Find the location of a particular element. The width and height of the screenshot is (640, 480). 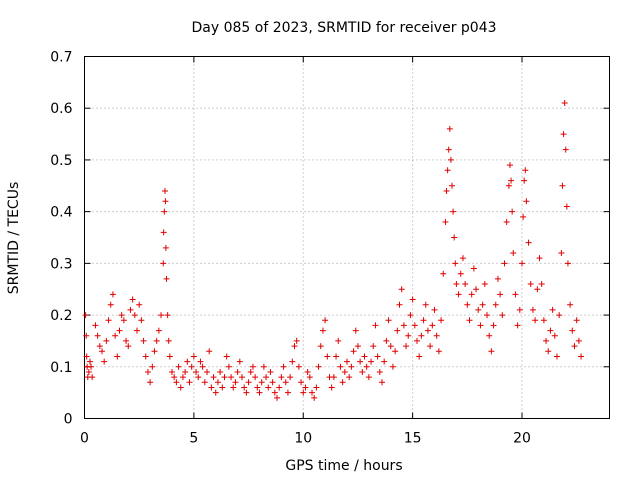

y-tick-label: 0.2 is located at coordinates (61, 316).